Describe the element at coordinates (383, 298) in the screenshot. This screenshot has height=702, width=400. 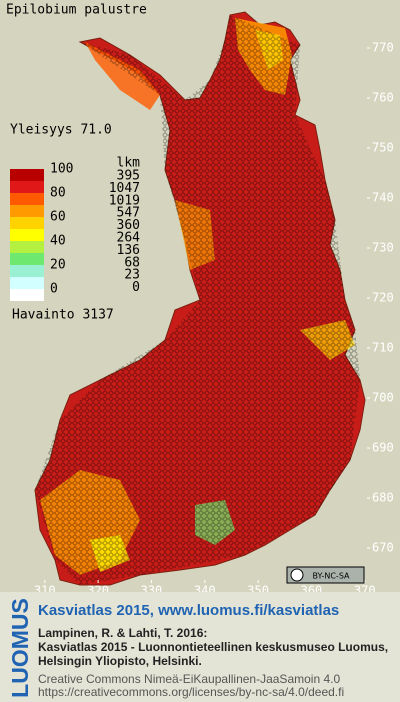
I see `y-tick-label: 720` at that location.